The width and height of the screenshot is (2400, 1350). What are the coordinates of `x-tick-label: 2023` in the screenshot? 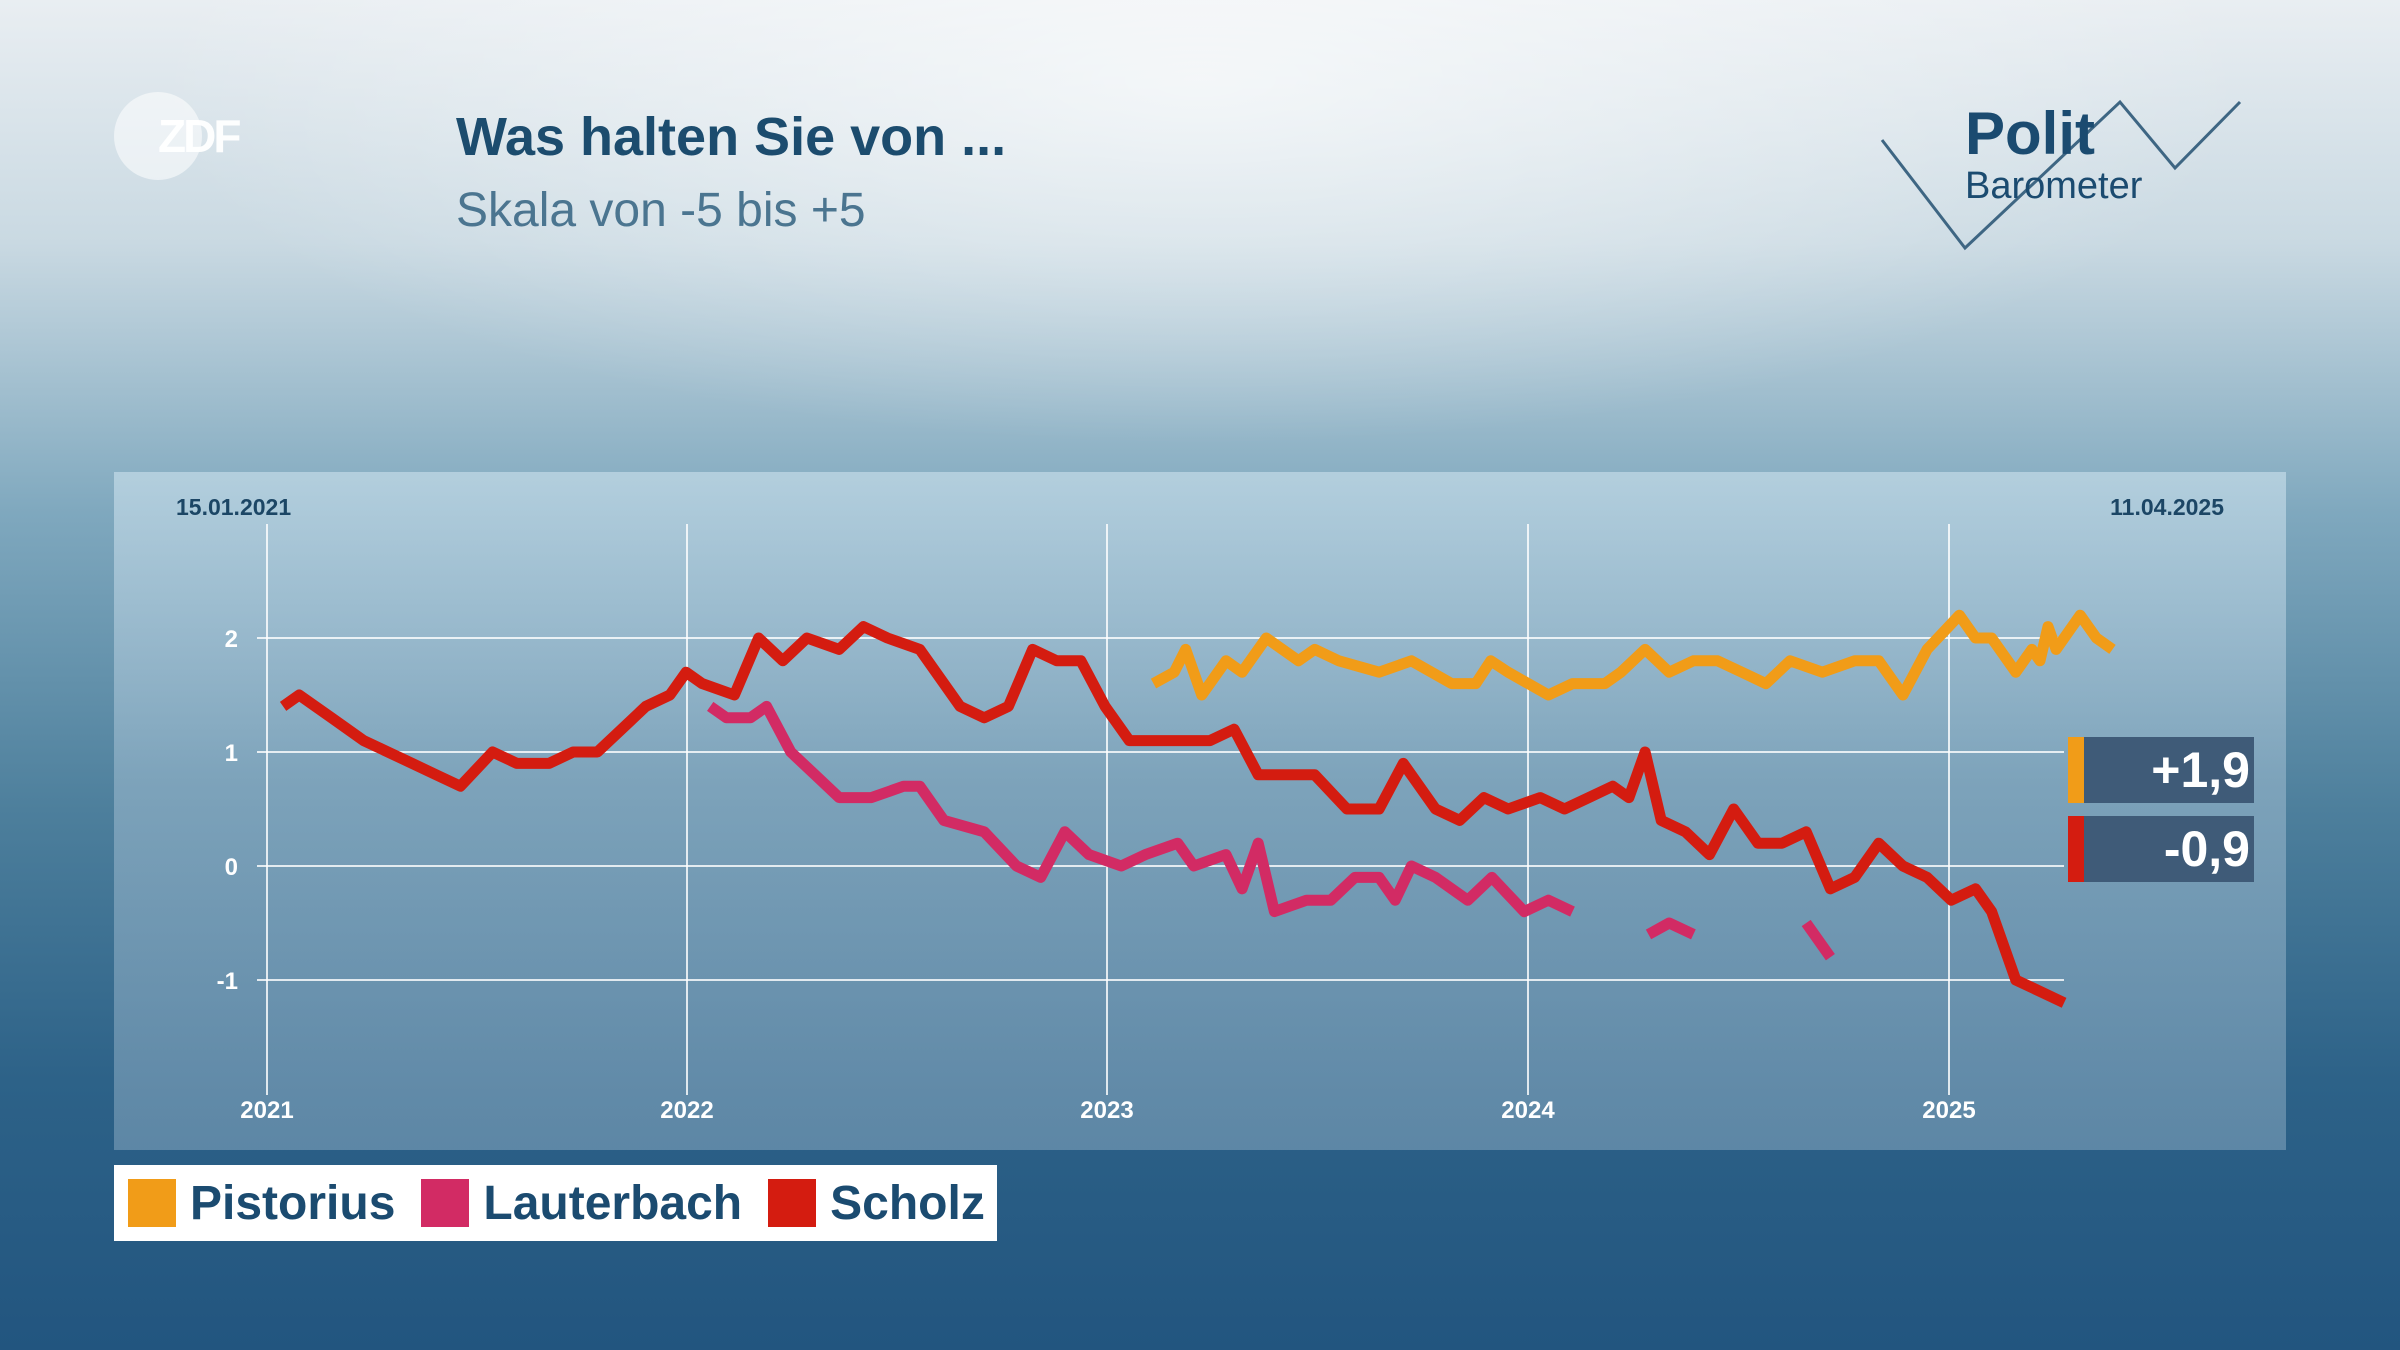 It's located at (1106, 1110).